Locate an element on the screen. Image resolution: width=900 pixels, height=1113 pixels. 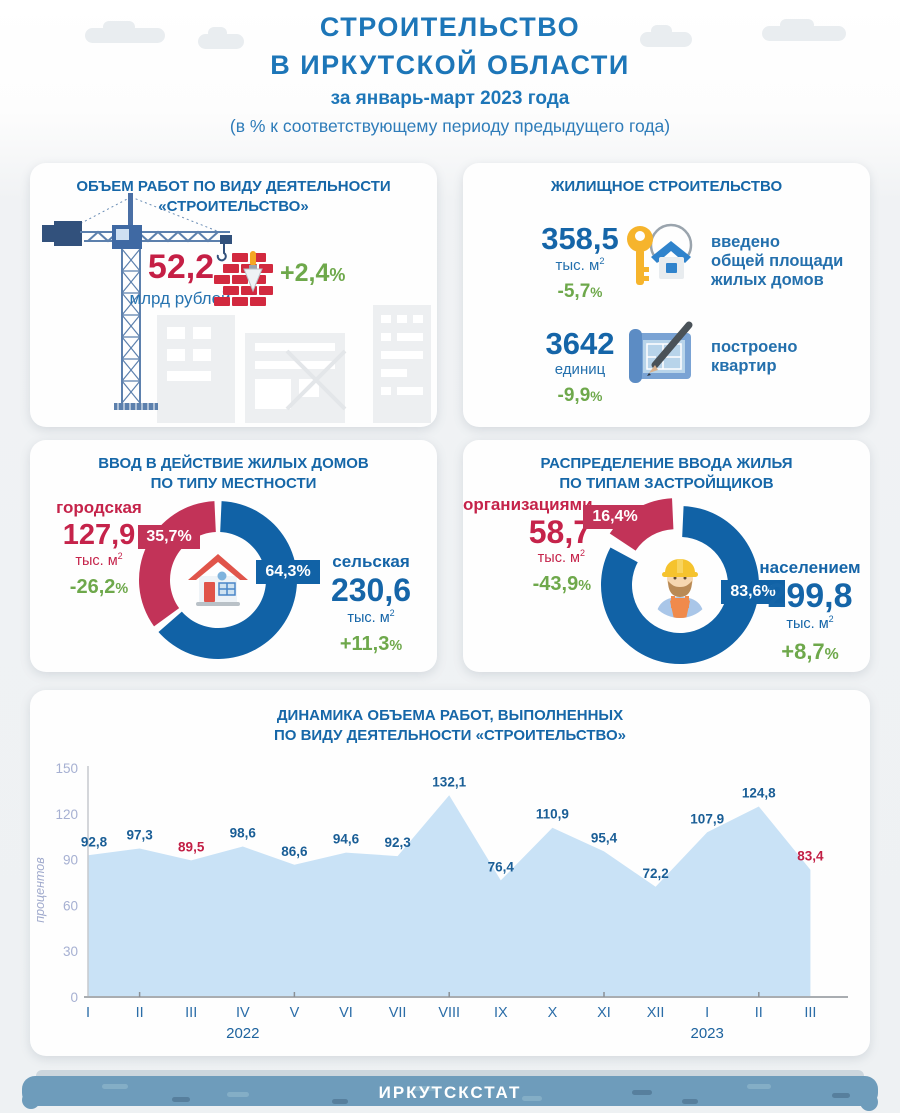
developers-pop-unit: тыс. м2 is located at coordinates (810, 623).